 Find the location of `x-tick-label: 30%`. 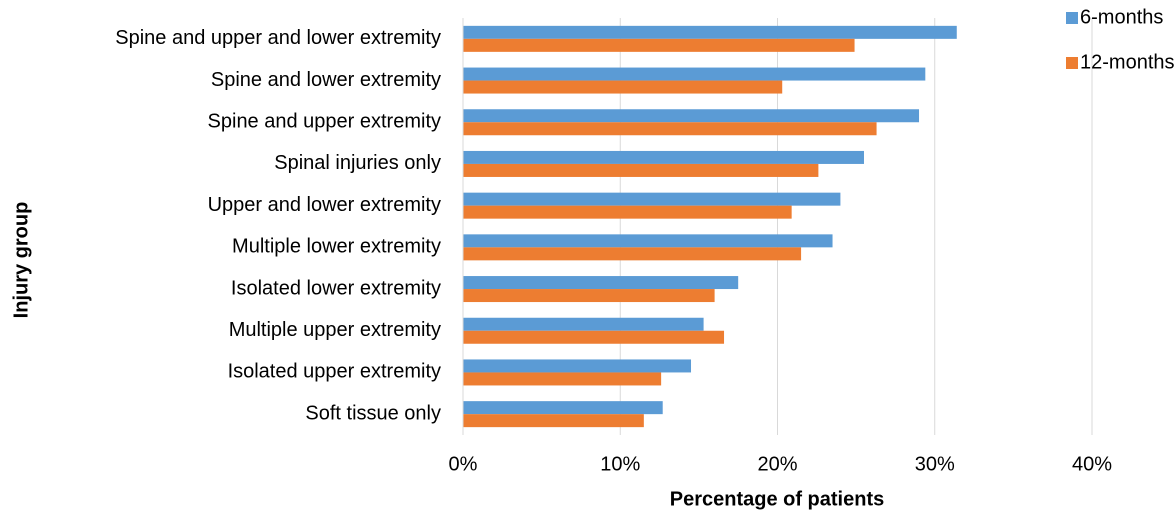

x-tick-label: 30% is located at coordinates (935, 464).